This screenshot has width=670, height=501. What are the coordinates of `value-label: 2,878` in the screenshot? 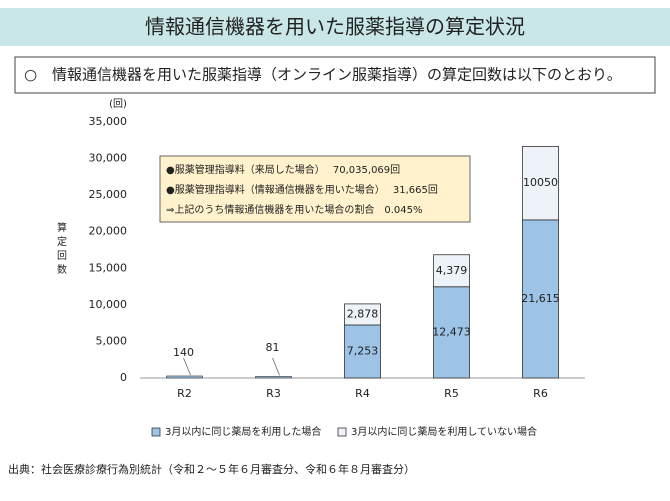 It's located at (363, 313).